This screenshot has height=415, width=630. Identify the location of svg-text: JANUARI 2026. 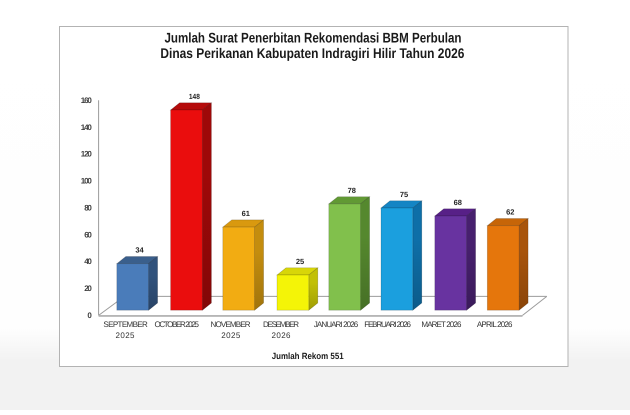
(336, 324).